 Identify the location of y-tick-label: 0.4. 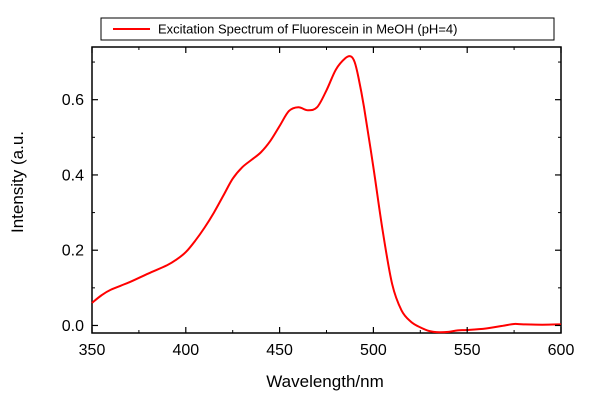
(73, 175).